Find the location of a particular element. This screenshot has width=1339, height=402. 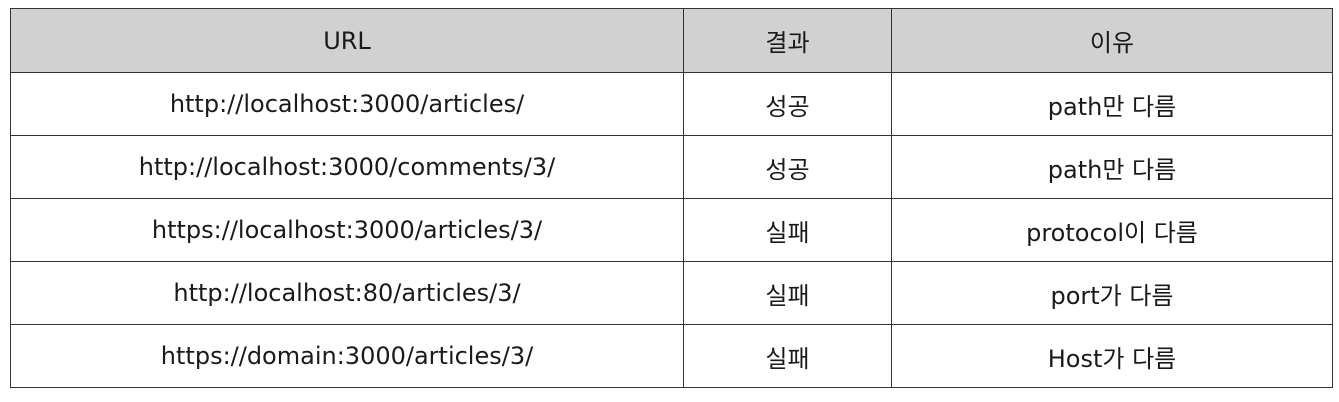

column-header-result: 결과 is located at coordinates (787, 40).